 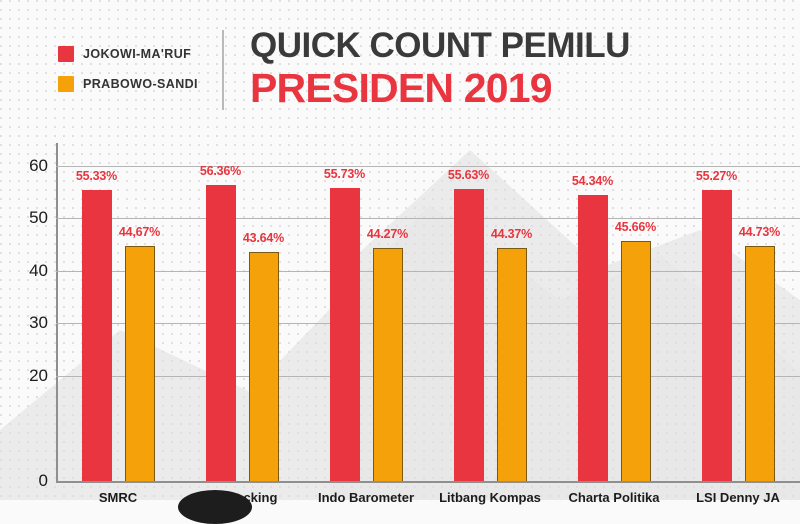 I want to click on bar-group: 55.73% 44.27% Indo Barometer, so click(x=366, y=330).